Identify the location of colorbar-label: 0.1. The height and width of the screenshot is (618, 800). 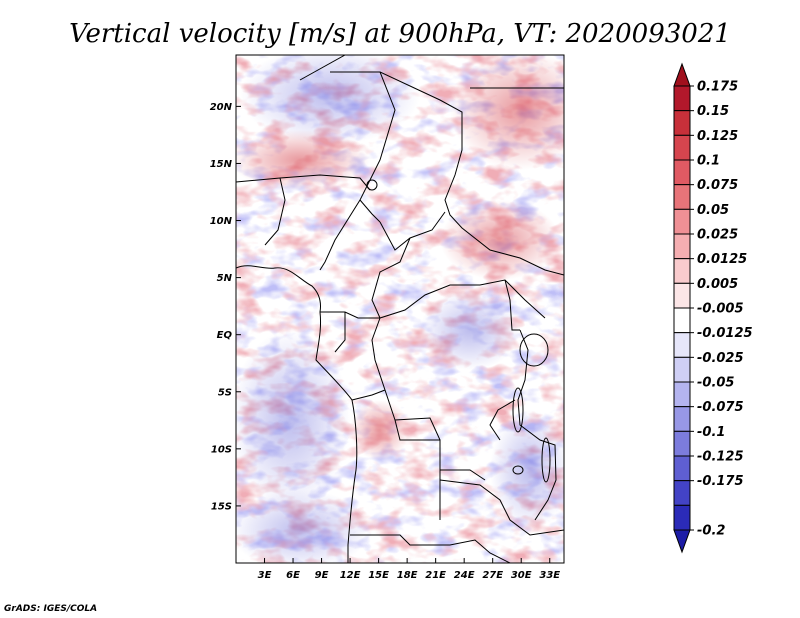
(708, 161).